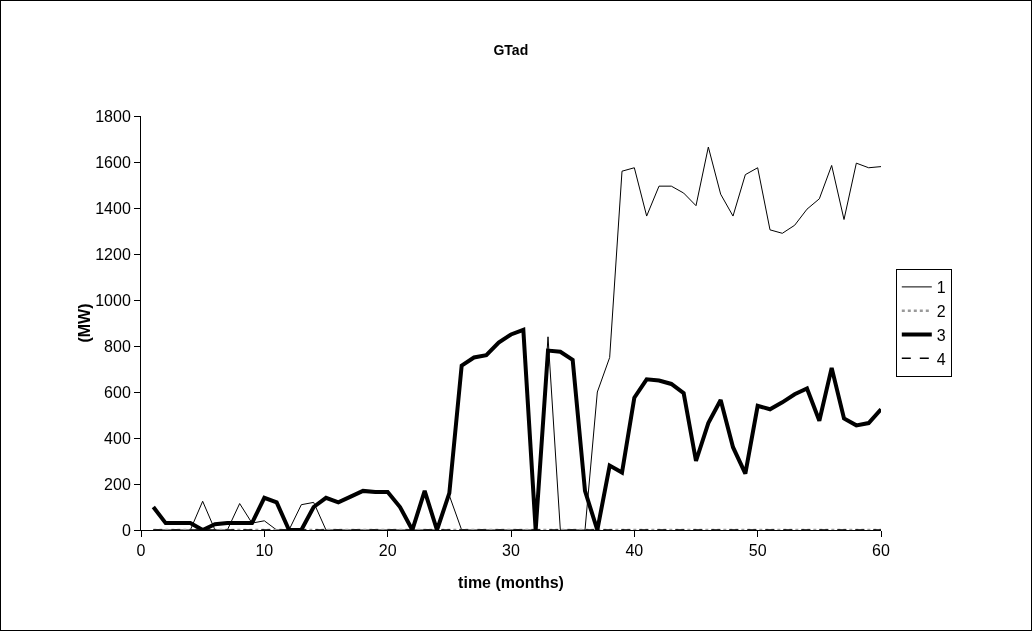 The image size is (1034, 633). What do you see at coordinates (511, 582) in the screenshot?
I see `x-axis-title: time (months)` at bounding box center [511, 582].